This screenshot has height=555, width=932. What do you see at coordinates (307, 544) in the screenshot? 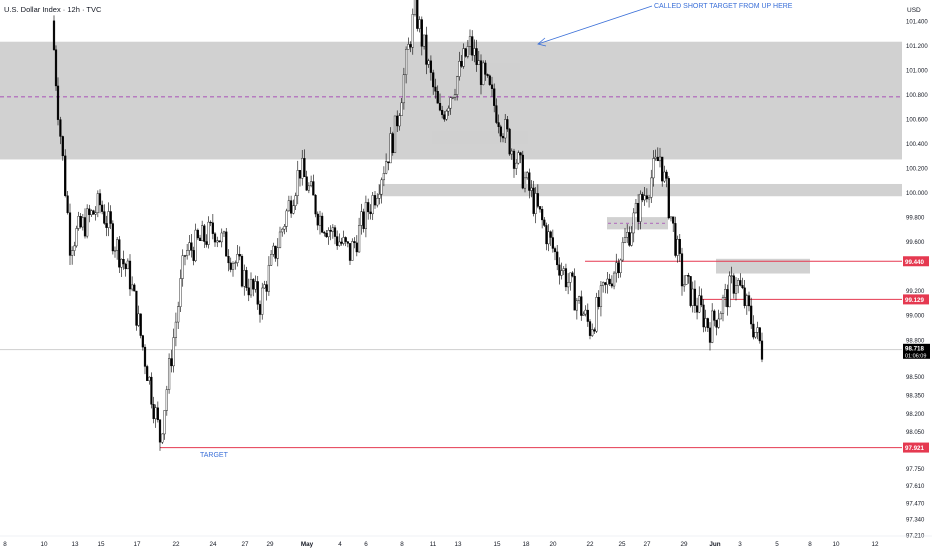
I see `time-tick-label: May` at bounding box center [307, 544].